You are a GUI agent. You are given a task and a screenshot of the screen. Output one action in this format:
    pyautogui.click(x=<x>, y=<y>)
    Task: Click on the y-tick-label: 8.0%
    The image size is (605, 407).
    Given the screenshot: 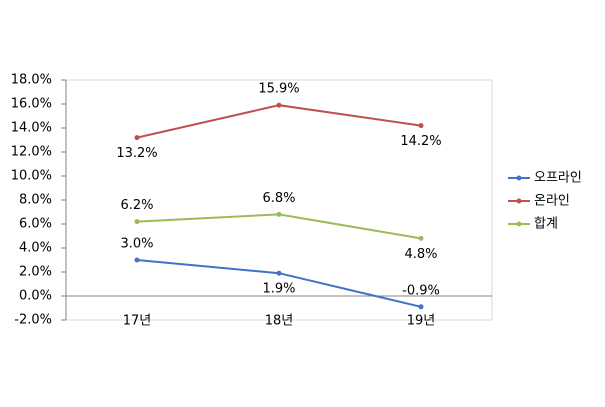 What is the action you would take?
    pyautogui.click(x=35, y=200)
    